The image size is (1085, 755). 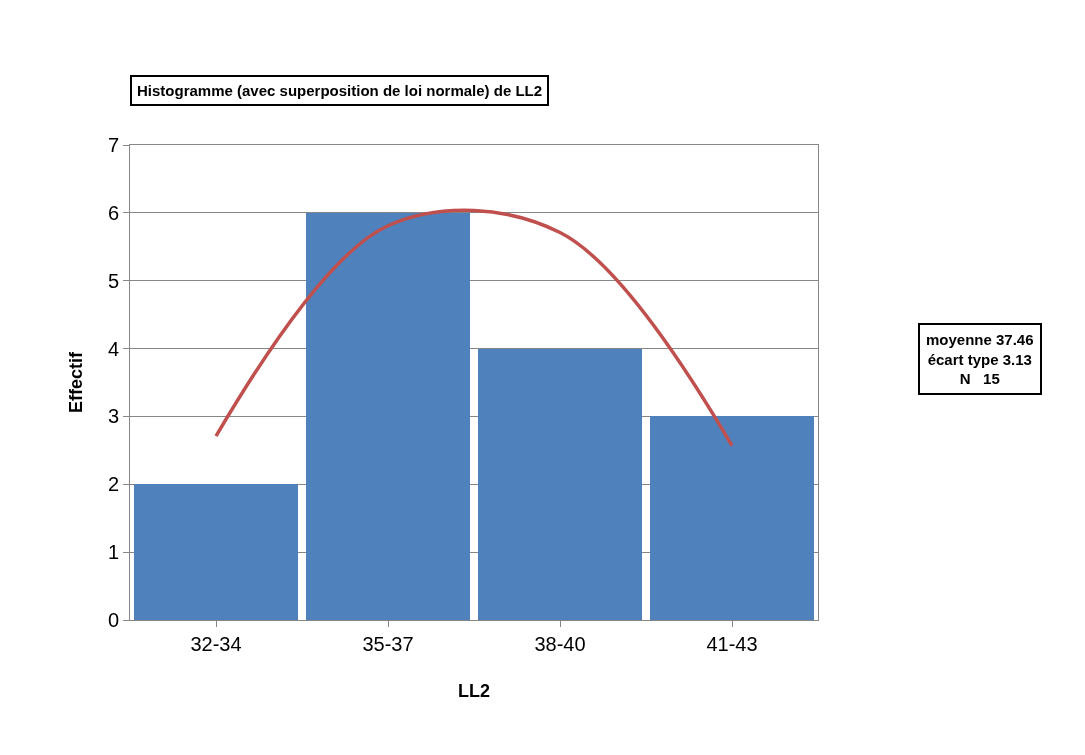 I want to click on y-tick-label: 4, so click(x=113, y=348).